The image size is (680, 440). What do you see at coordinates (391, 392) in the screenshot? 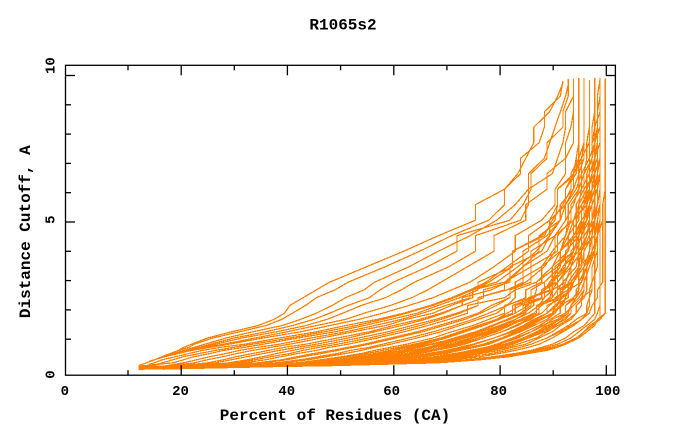
I see `svg-text: 60` at bounding box center [391, 392].